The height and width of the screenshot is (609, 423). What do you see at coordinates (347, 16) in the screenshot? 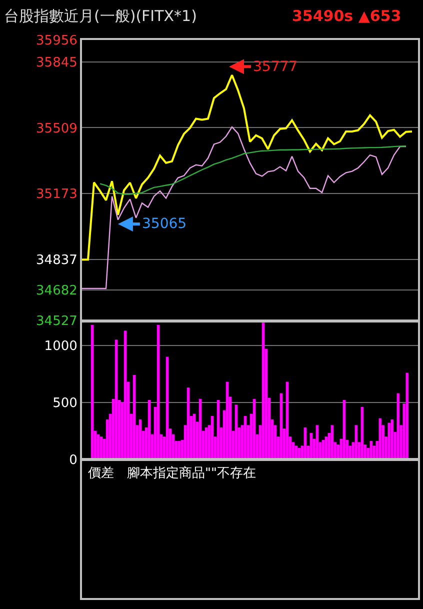
I see `chart-subtitle: 35490s ▲653` at bounding box center [347, 16].